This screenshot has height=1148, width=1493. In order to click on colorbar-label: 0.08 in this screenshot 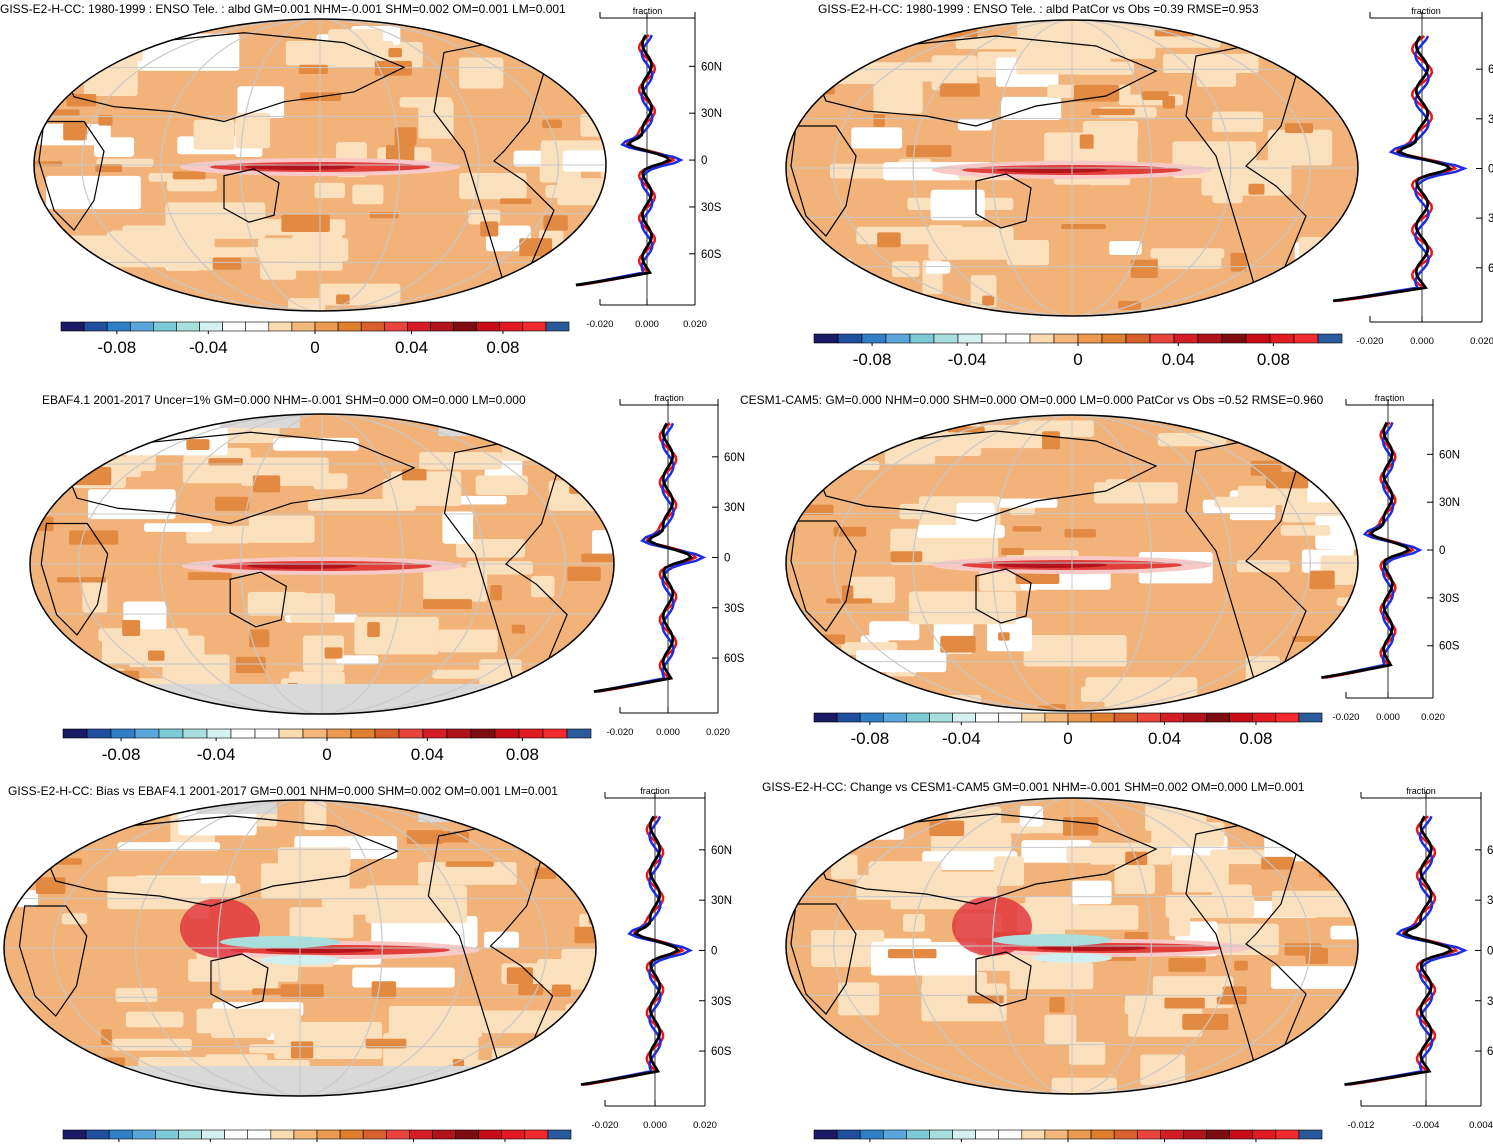, I will do `click(502, 347)`.